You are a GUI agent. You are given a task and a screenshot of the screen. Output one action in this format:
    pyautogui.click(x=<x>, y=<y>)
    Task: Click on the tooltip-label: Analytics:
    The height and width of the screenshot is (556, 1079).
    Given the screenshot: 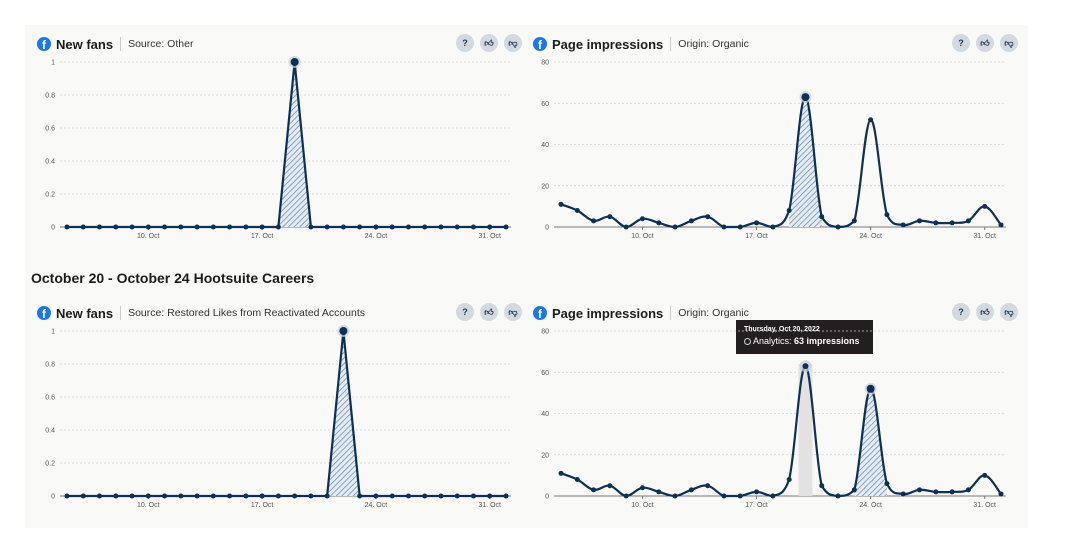 What is the action you would take?
    pyautogui.click(x=772, y=341)
    